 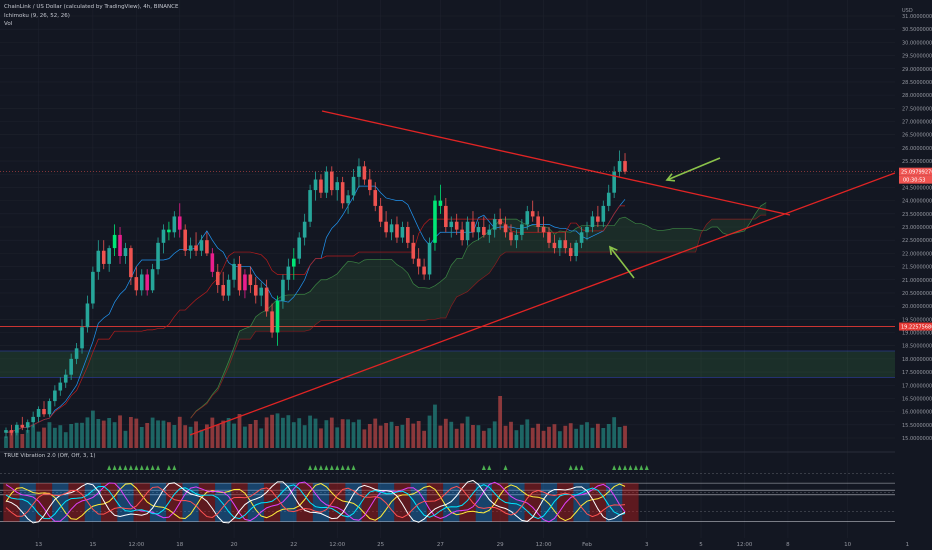 I want to click on descending-trendline, so click(x=556, y=163).